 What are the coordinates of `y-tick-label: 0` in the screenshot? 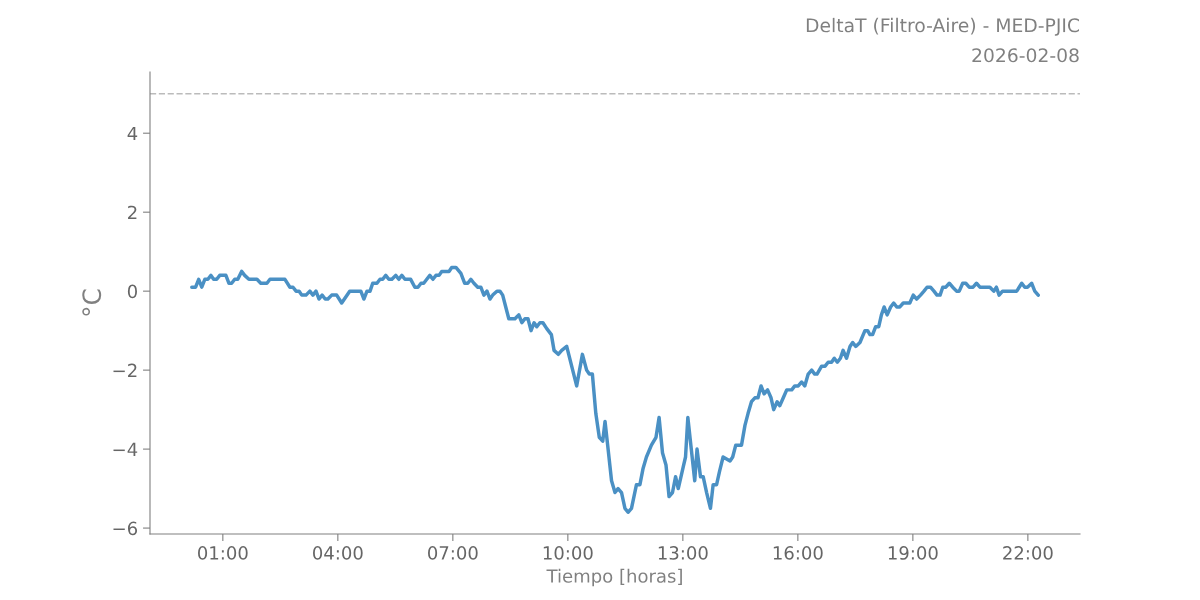 It's located at (132, 291).